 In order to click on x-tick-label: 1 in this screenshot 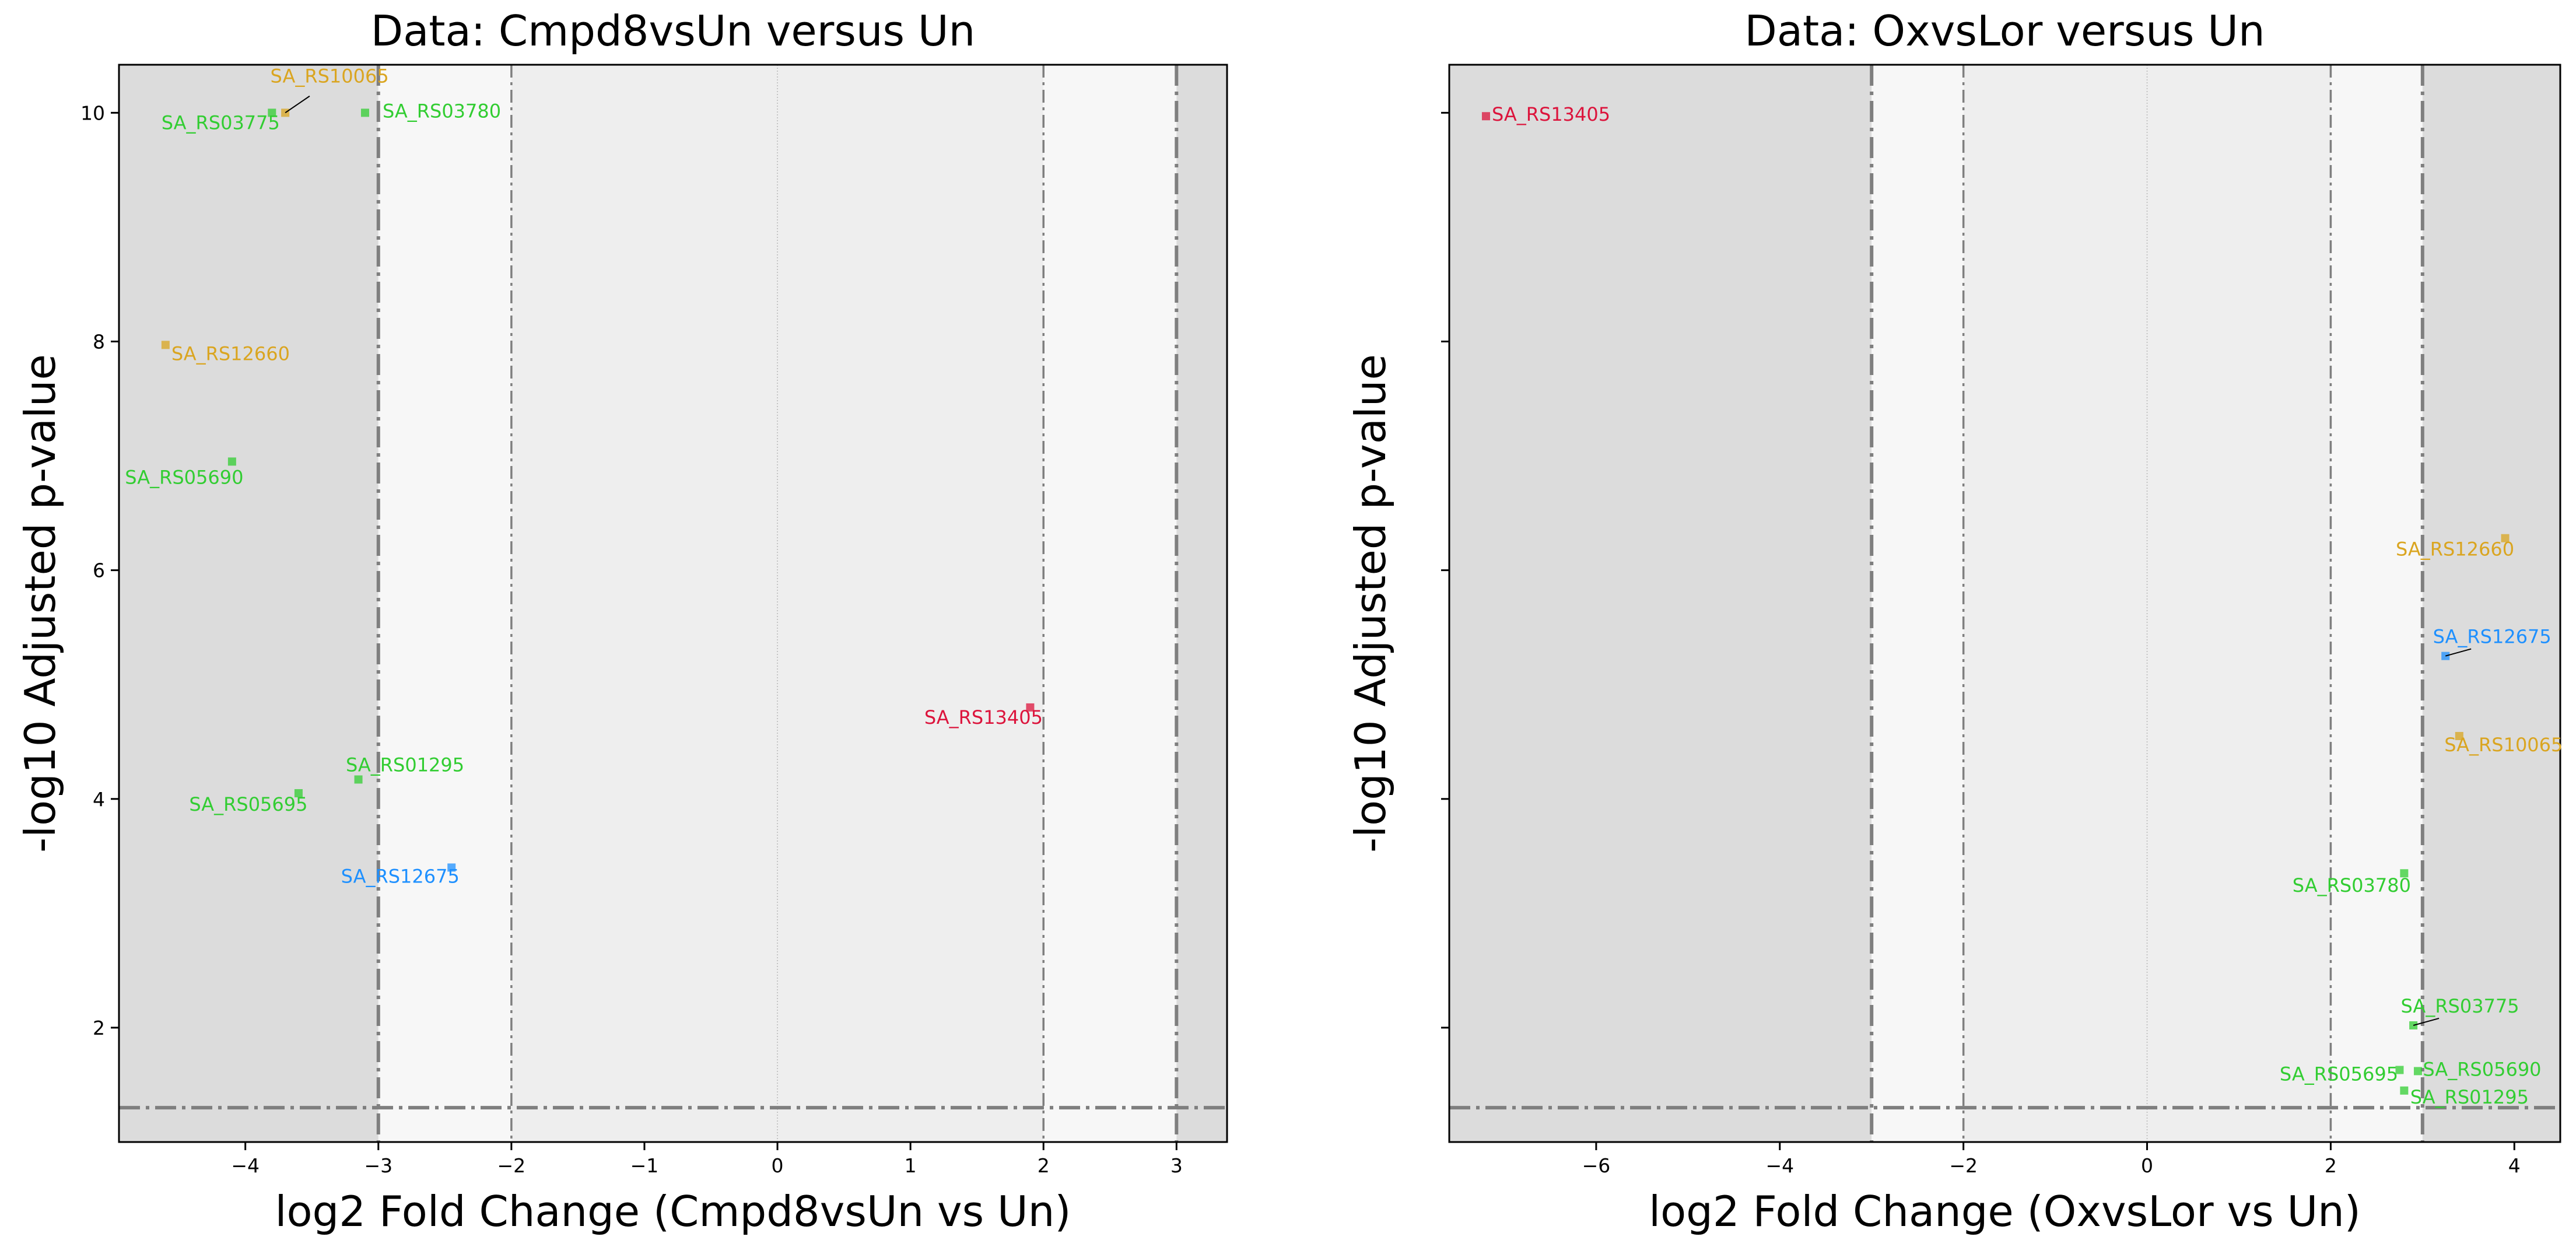, I will do `click(911, 1165)`.